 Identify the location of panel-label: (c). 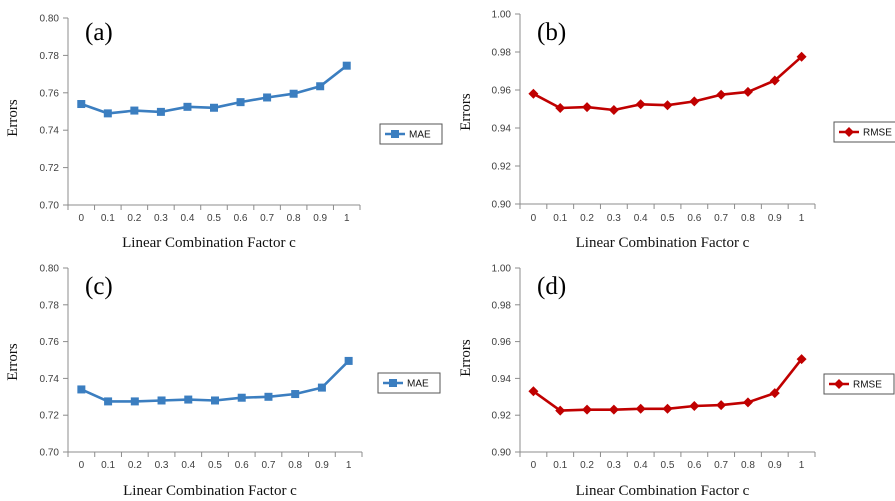
(99, 286).